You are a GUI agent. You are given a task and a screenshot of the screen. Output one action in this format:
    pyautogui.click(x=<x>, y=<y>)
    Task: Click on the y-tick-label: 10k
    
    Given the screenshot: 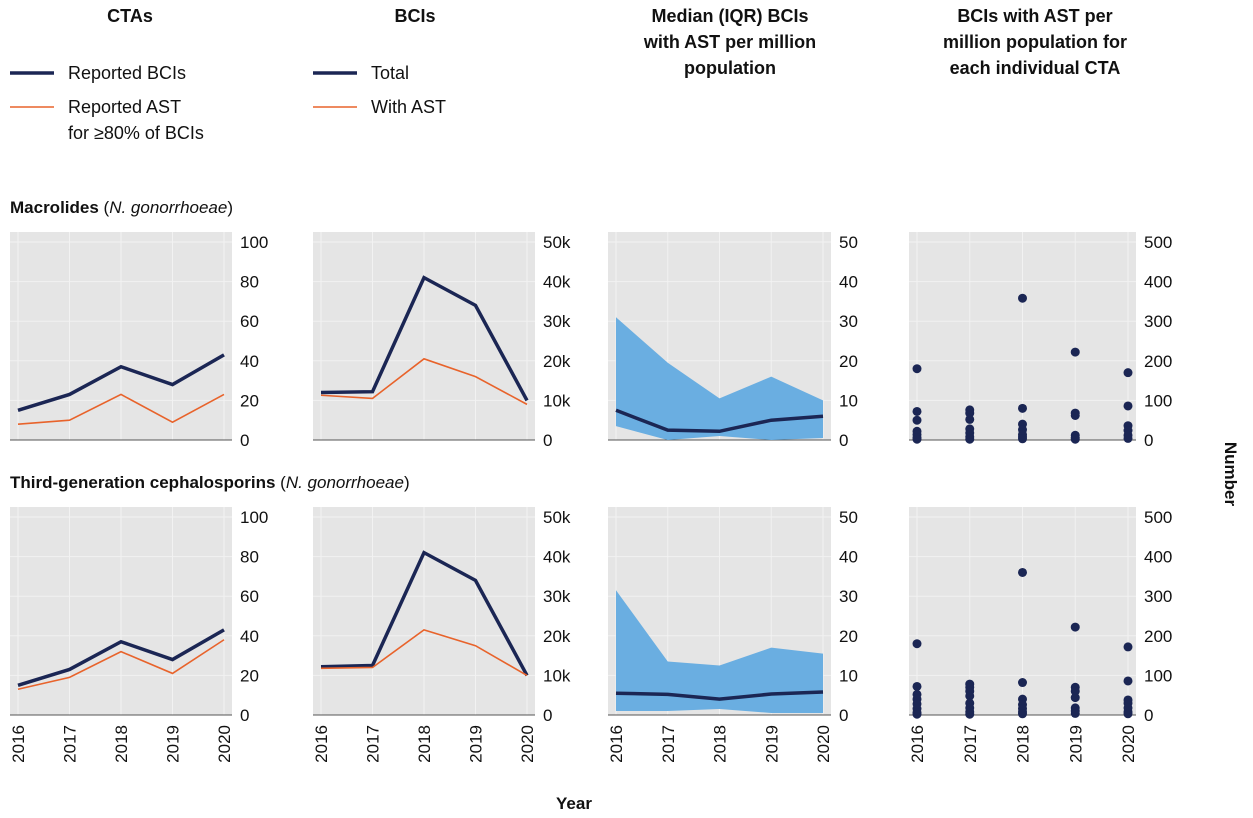 What is the action you would take?
    pyautogui.click(x=557, y=675)
    